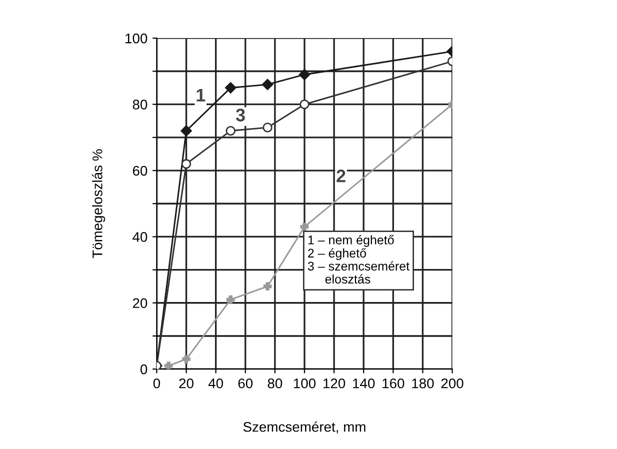 This screenshot has width=617, height=449. What do you see at coordinates (341, 176) in the screenshot?
I see `annotation: 2` at bounding box center [341, 176].